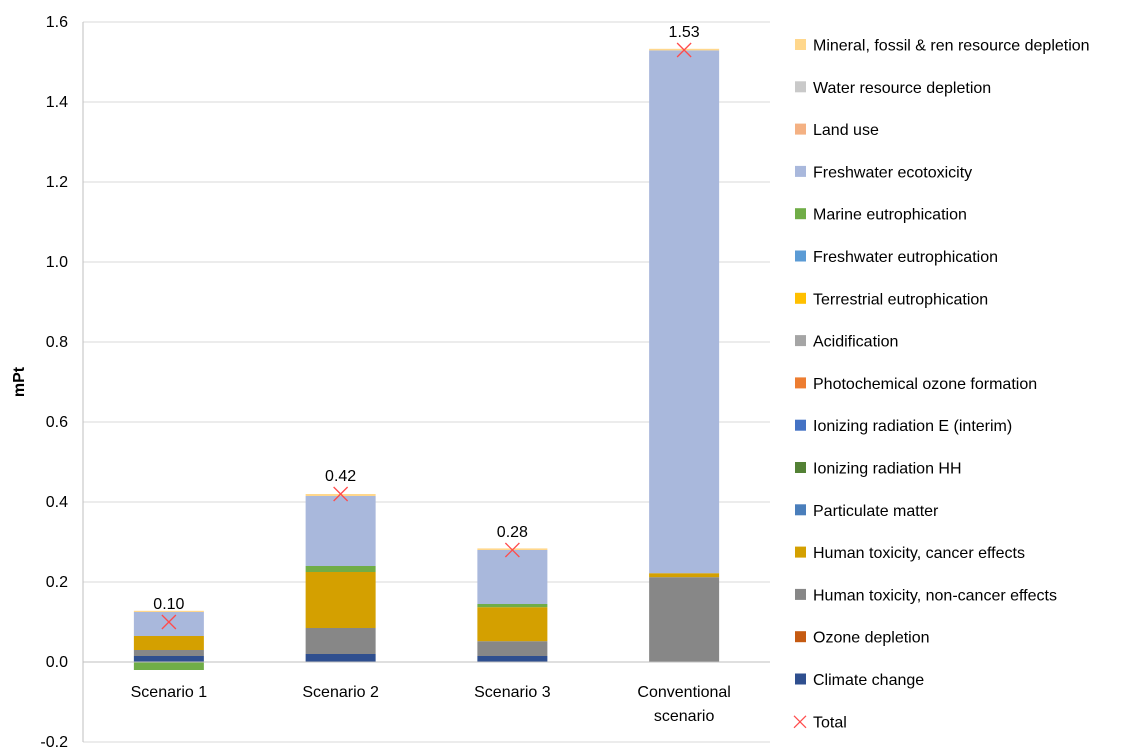  What do you see at coordinates (925, 384) in the screenshot?
I see `legend-label: Photochemical ozone formation` at bounding box center [925, 384].